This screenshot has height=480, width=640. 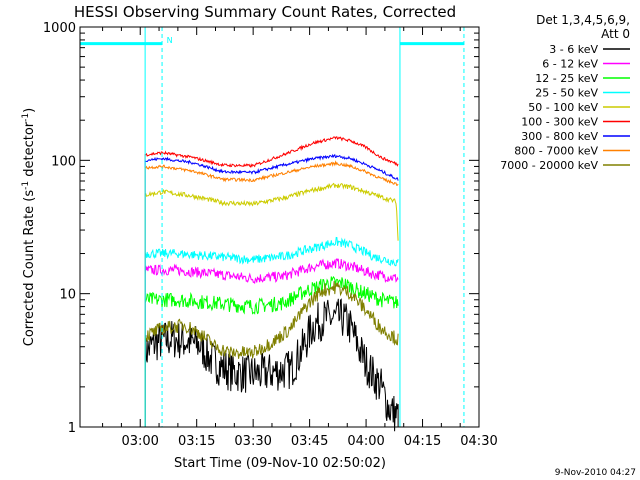 I want to click on x-tick-label: 03:45, so click(x=309, y=441).